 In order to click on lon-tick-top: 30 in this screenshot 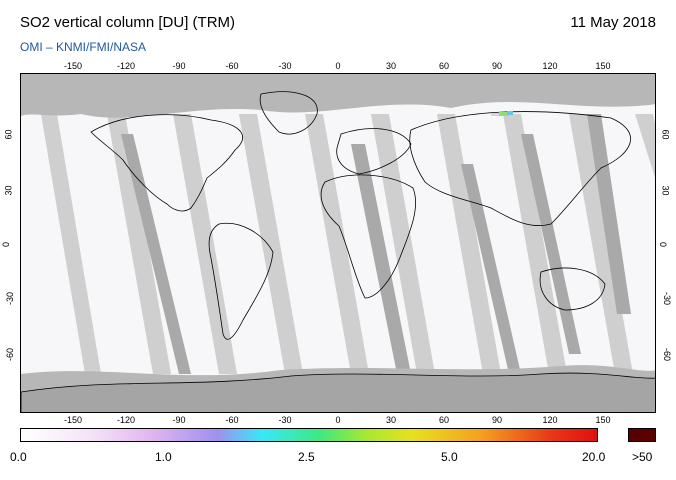, I will do `click(391, 66)`.